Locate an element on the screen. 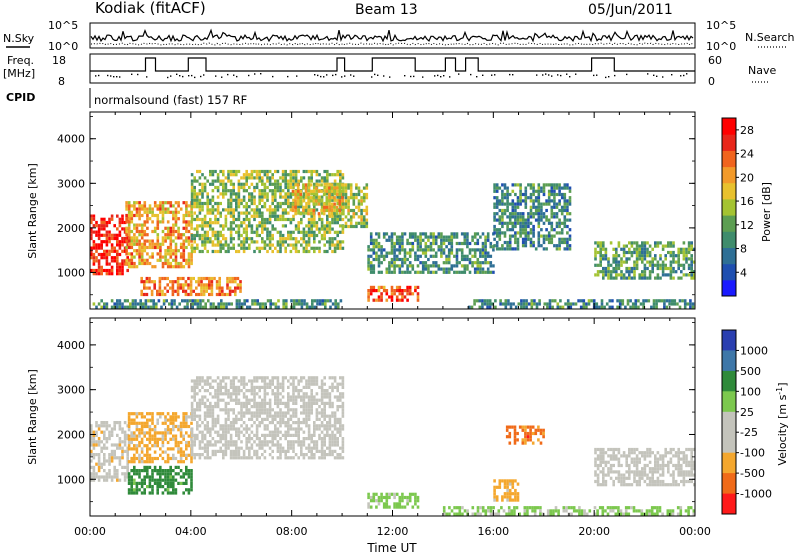  nsearch-trace is located at coordinates (392, 44).